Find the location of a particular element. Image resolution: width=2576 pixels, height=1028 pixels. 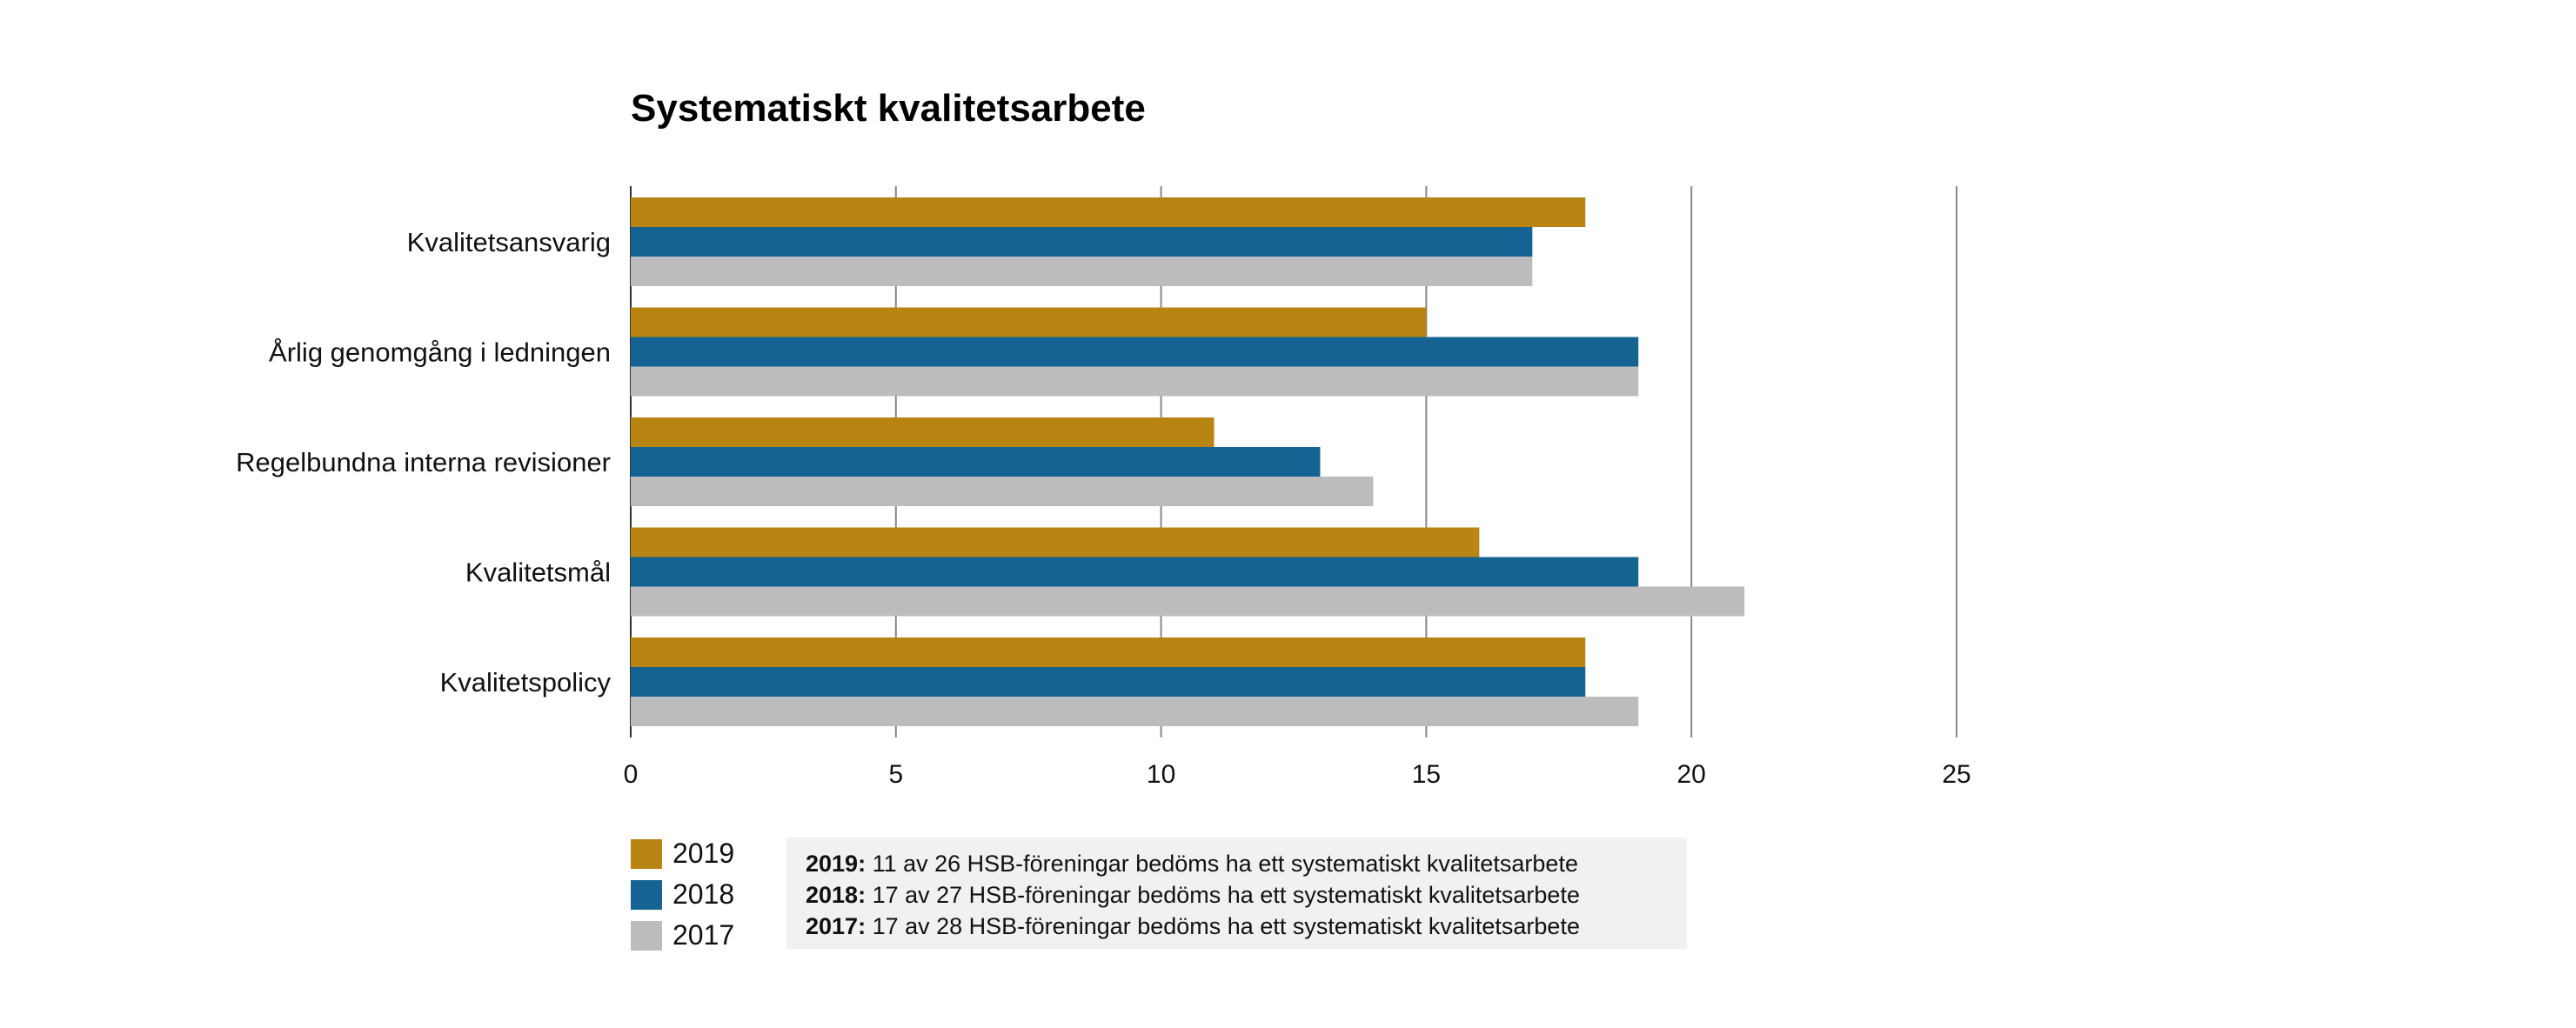

category-label: Kvalitetsansvarig is located at coordinates (509, 242).